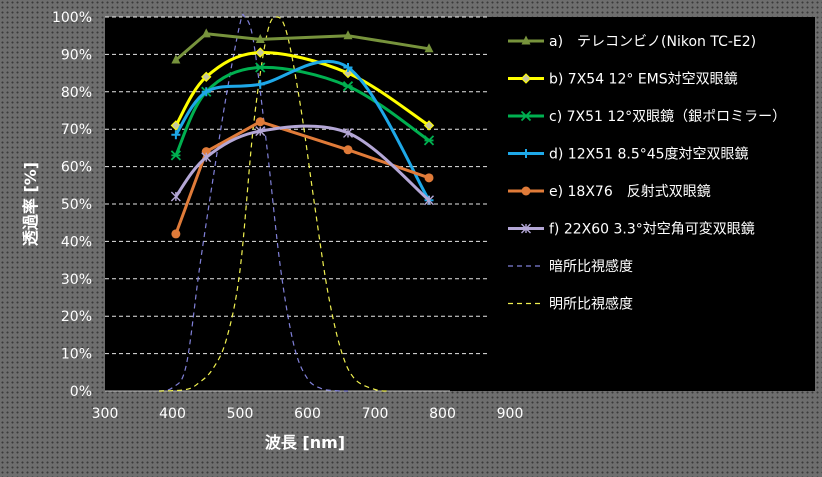 Image resolution: width=822 pixels, height=477 pixels. What do you see at coordinates (30, 204) in the screenshot?
I see `y-axis-title: 透過率 [%]` at bounding box center [30, 204].